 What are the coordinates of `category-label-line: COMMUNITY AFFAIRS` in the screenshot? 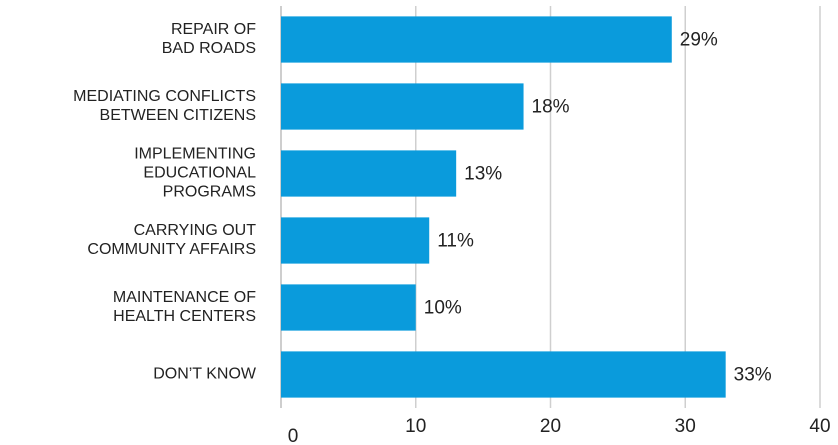 It's located at (171, 249).